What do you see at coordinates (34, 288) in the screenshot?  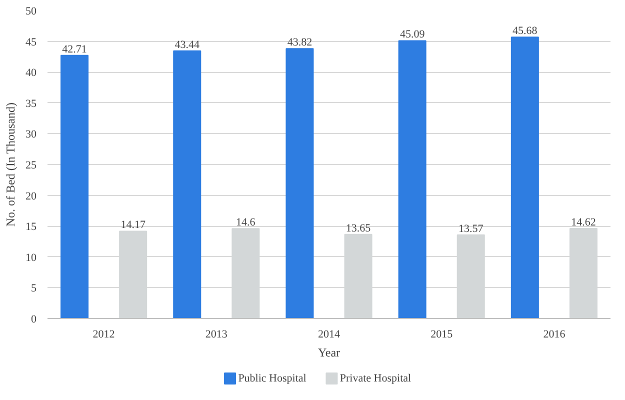 I see `y-tick-label: 5` at bounding box center [34, 288].